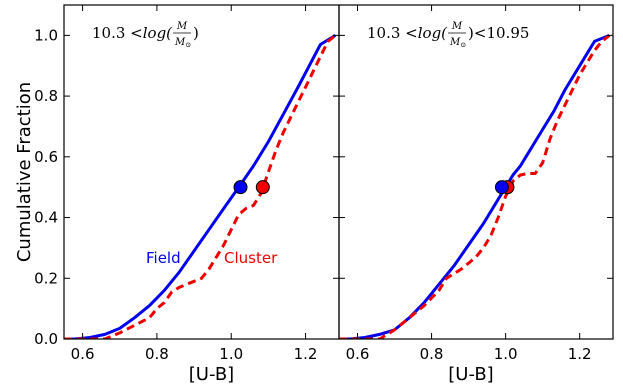 The image size is (623, 385). Describe the element at coordinates (24, 172) in the screenshot. I see `y-axis-label: Cumulative Fraction` at that location.